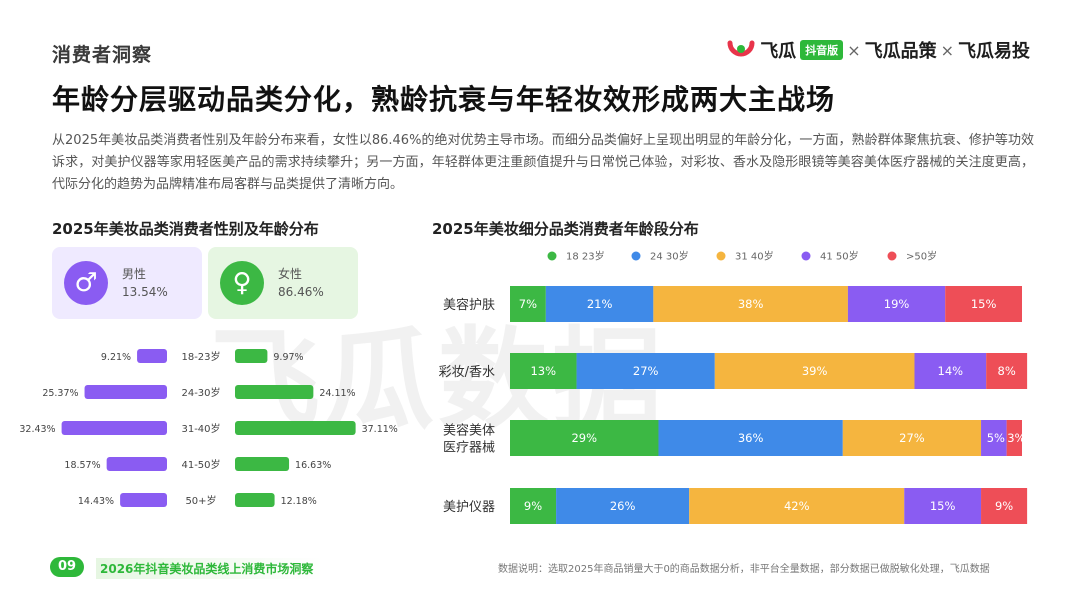 This screenshot has width=1080, height=608. I want to click on category-label: 医疗器械, so click(469, 448).